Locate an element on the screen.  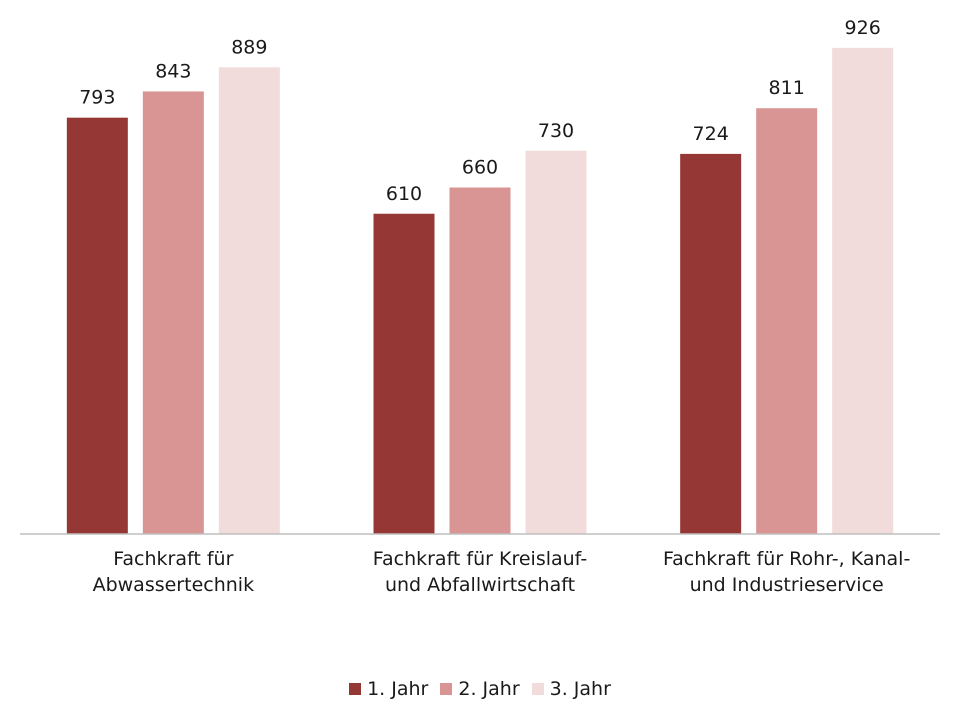
legend: 1. Jahr 2. Jahr 3. Jahr is located at coordinates (480, 689).